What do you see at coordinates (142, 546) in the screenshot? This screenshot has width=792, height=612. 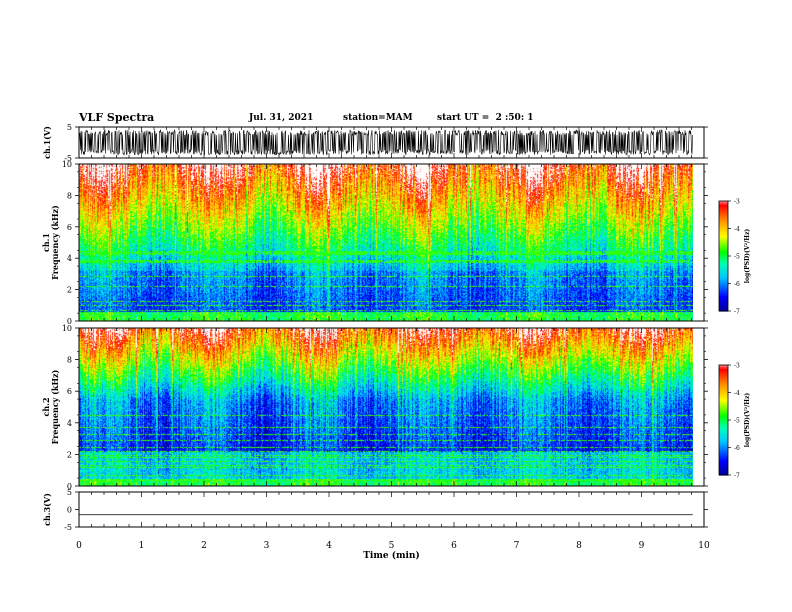 I see `x-tick-label: 1` at bounding box center [142, 546].